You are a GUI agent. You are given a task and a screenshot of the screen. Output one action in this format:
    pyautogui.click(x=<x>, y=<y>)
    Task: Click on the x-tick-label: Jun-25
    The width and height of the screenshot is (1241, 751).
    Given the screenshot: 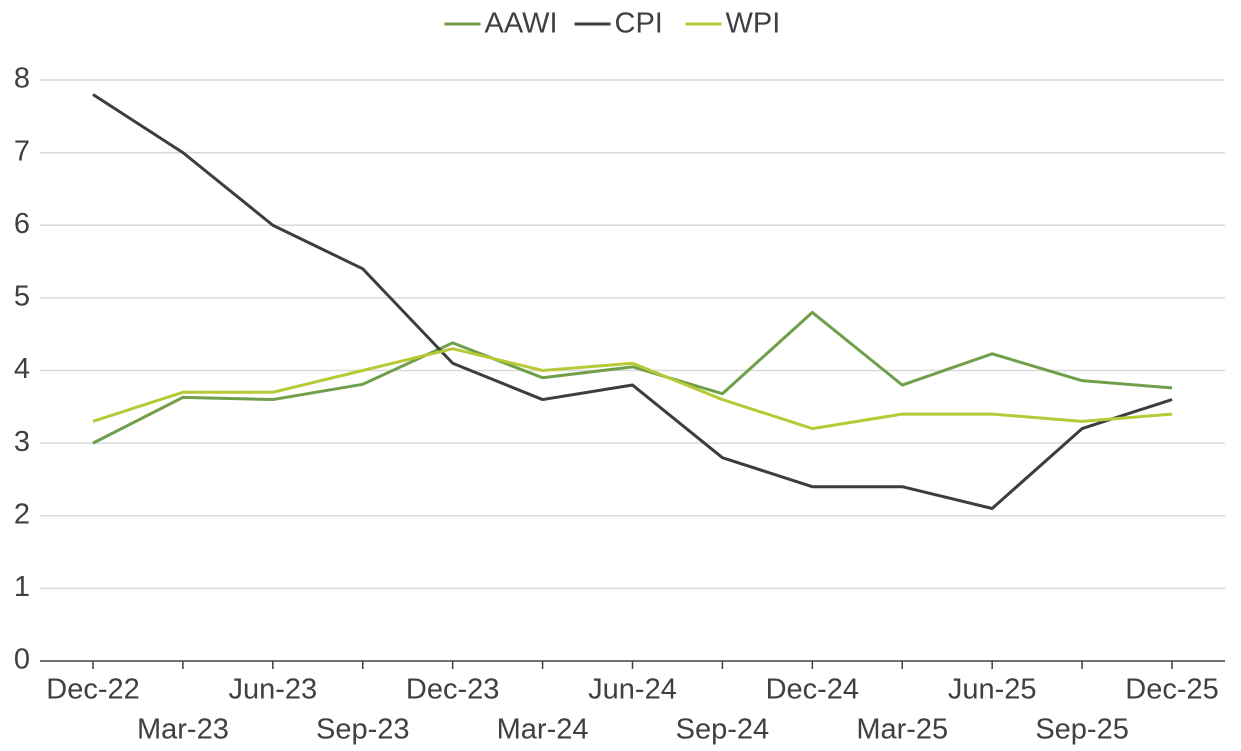 What is the action you would take?
    pyautogui.click(x=992, y=690)
    